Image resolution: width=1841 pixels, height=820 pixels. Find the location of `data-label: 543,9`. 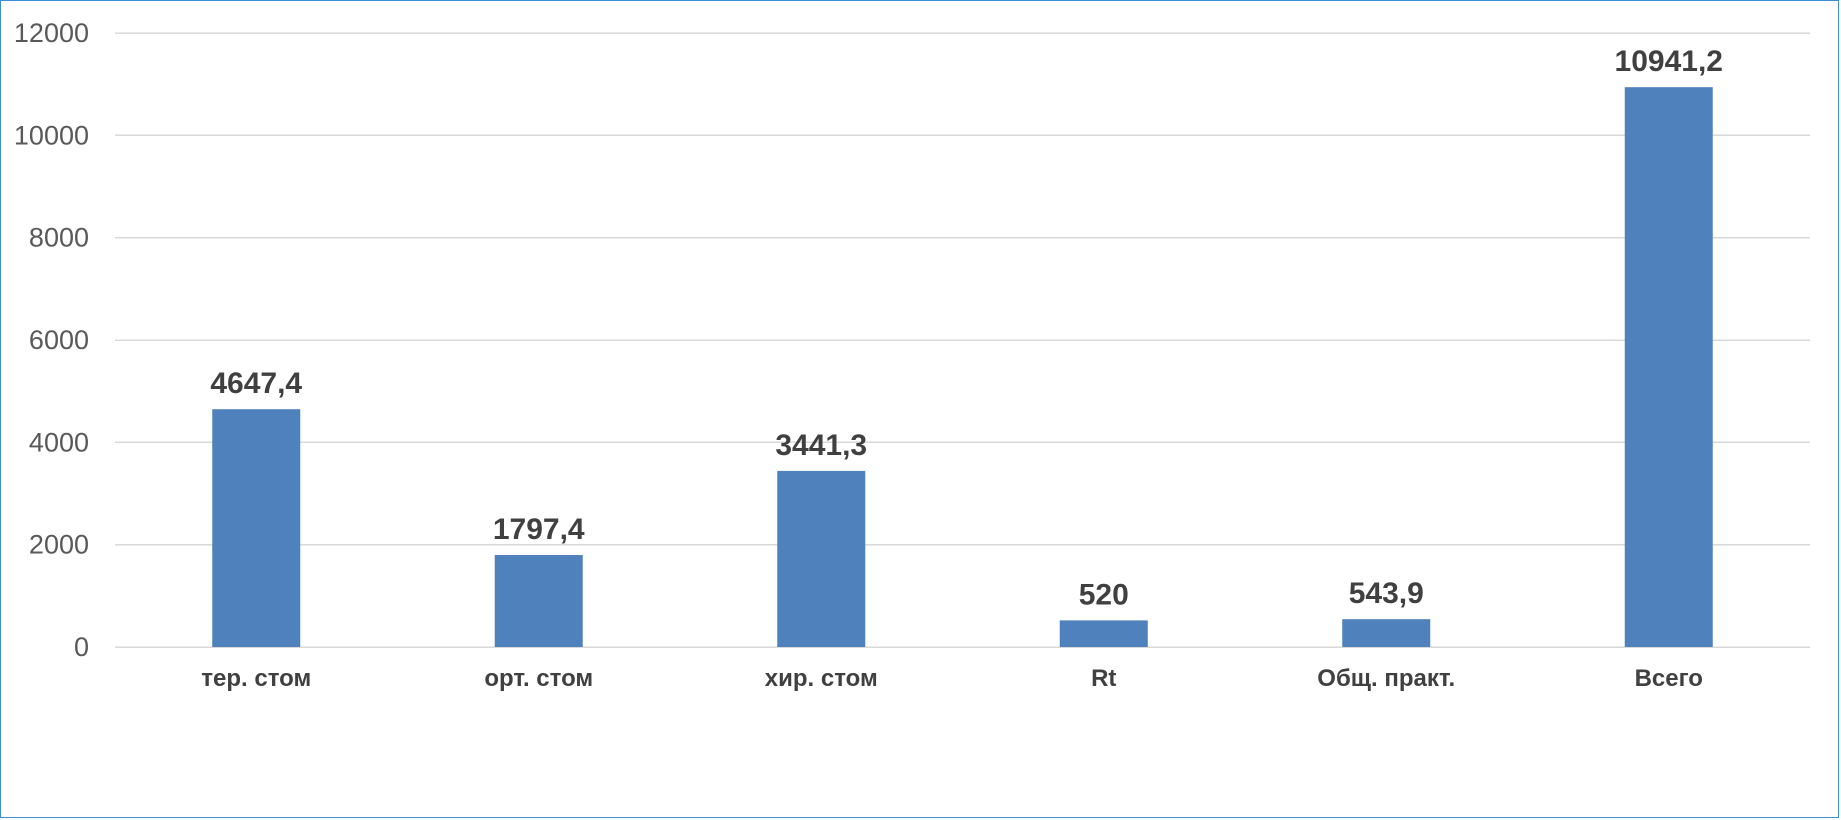

data-label: 543,9 is located at coordinates (1386, 593).